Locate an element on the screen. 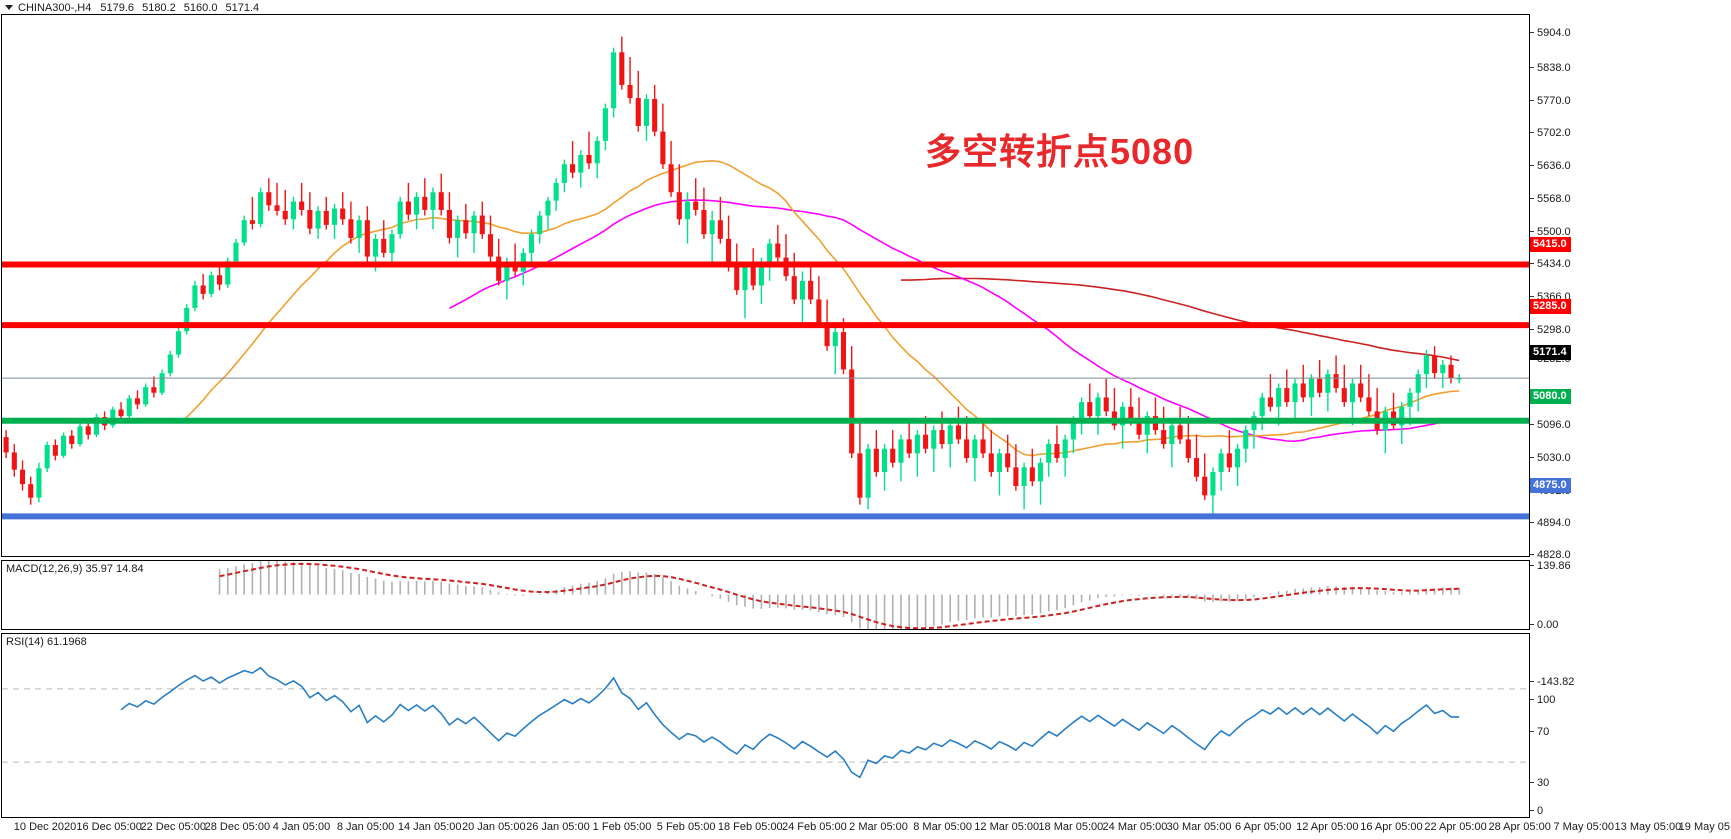  tick-label: 5434.0 is located at coordinates (1554, 264).